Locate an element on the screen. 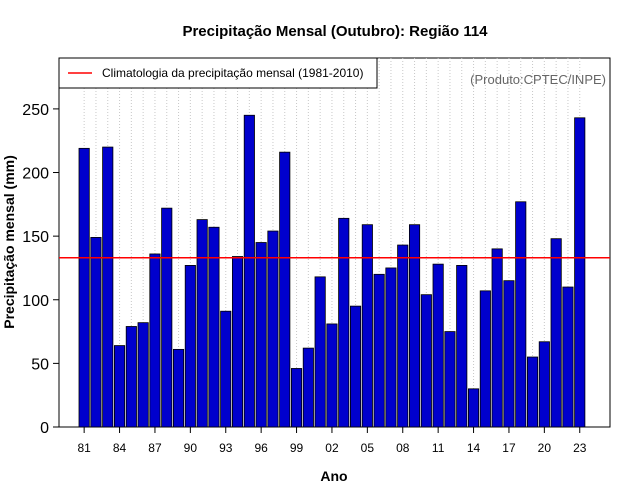  bar-2003 is located at coordinates (344, 322).